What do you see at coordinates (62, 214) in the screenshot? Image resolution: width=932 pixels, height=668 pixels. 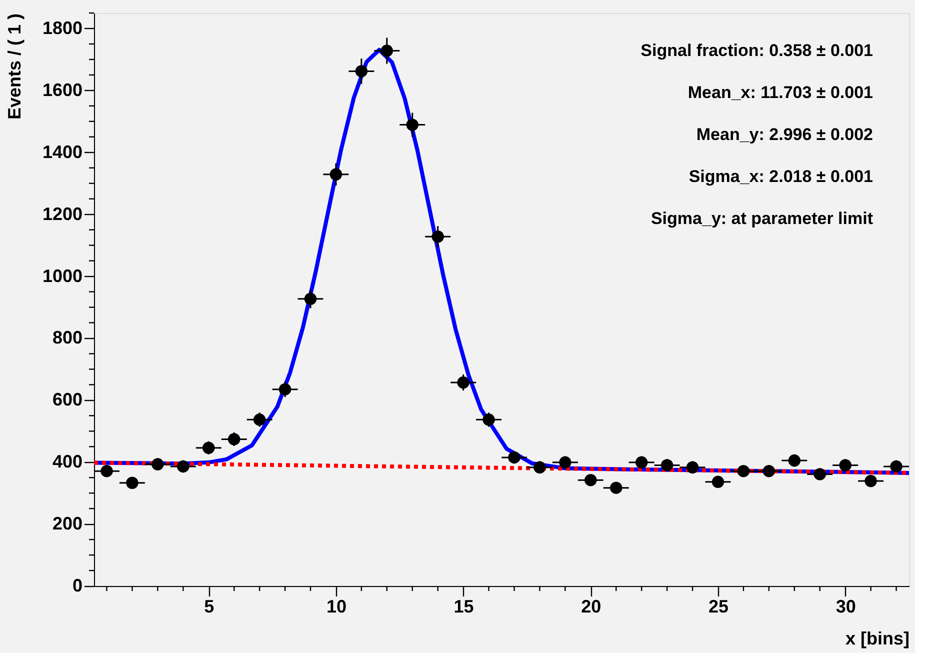 I see `y-tick-label: 1200` at bounding box center [62, 214].